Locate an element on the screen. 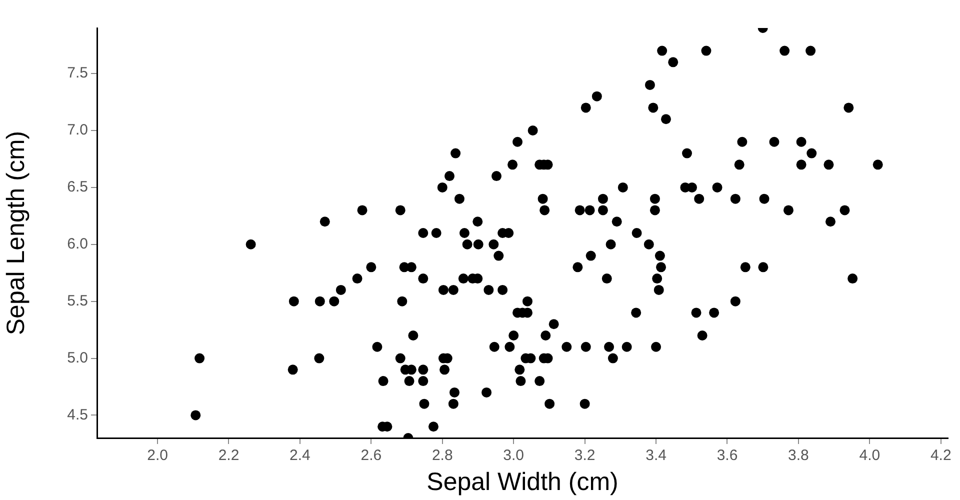  y-axis-title: Sepal Length (cm) is located at coordinates (16, 233).